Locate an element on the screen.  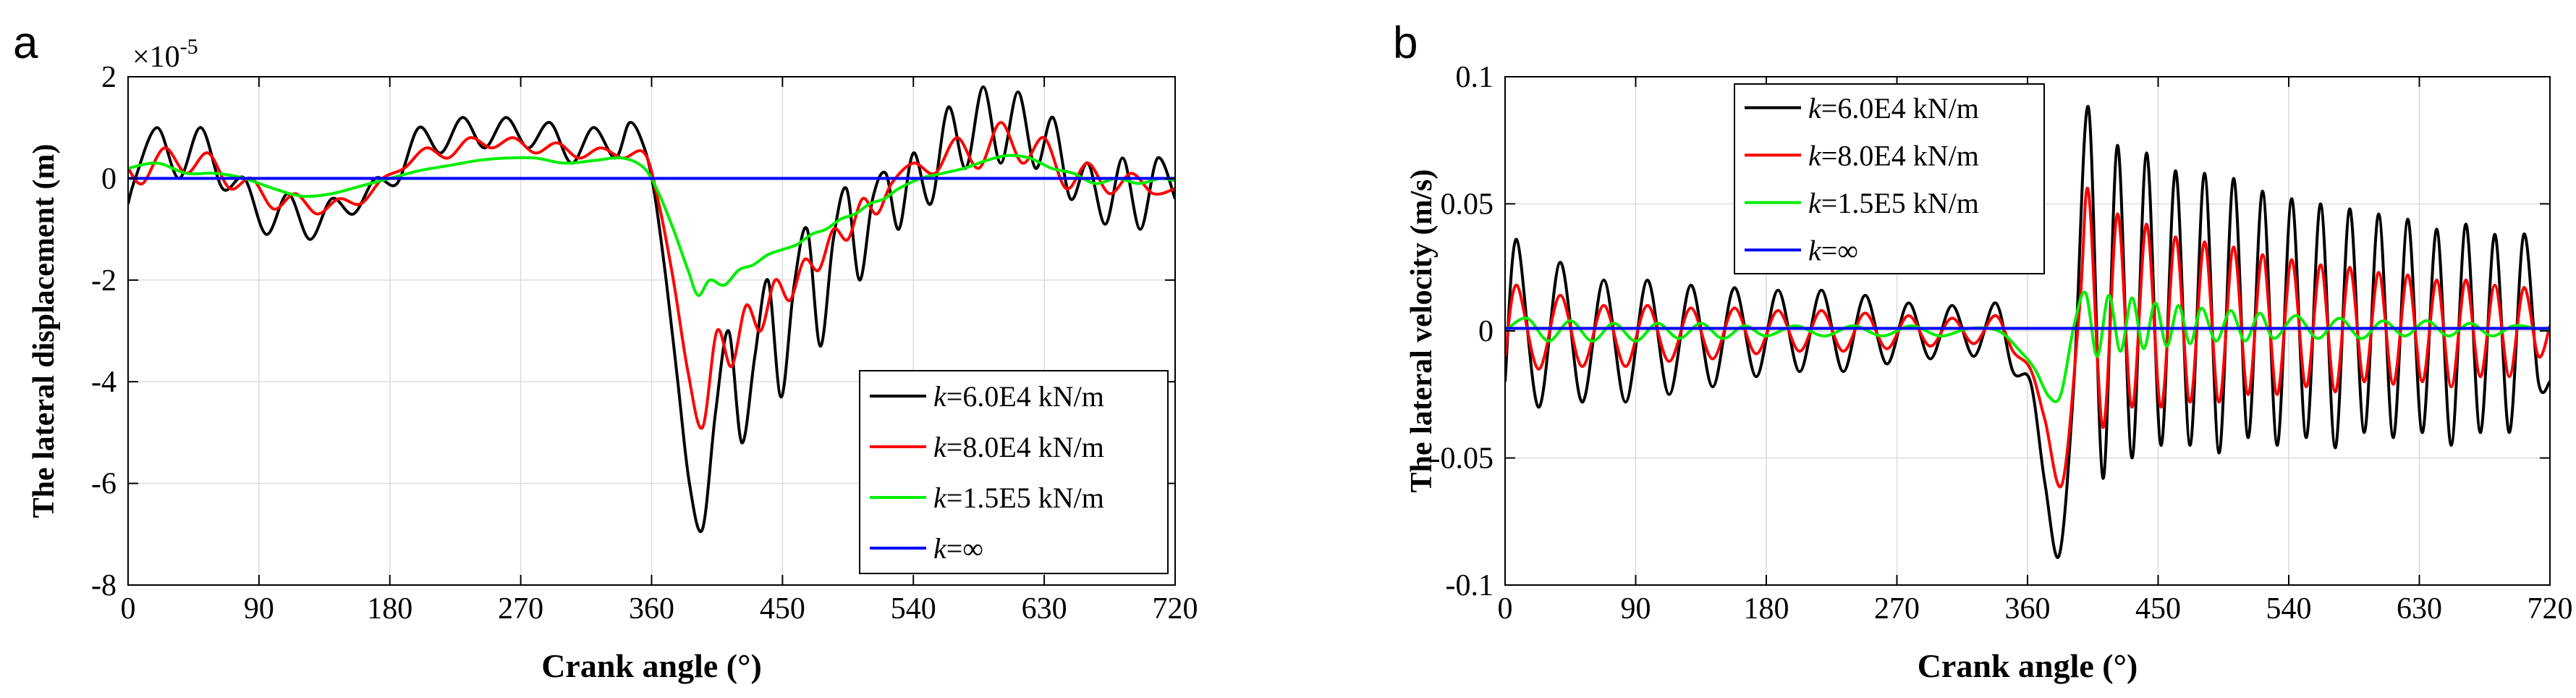
y-tick-label: -0.1 is located at coordinates (1470, 585).